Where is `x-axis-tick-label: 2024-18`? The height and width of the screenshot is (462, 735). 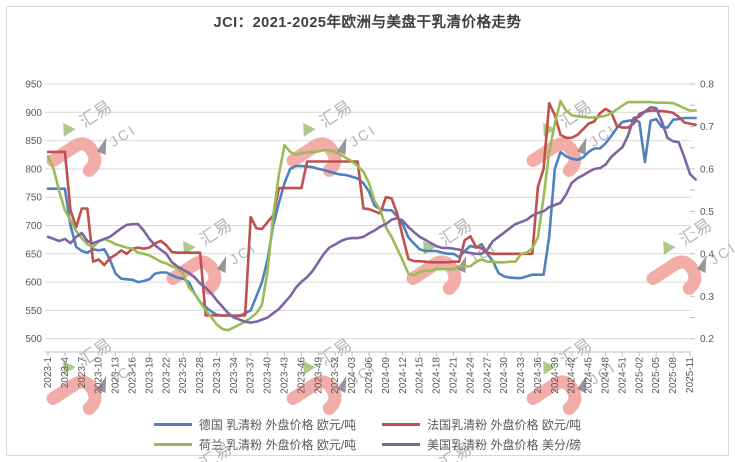 x-axis-tick-label: 2024-18 is located at coordinates (437, 375).